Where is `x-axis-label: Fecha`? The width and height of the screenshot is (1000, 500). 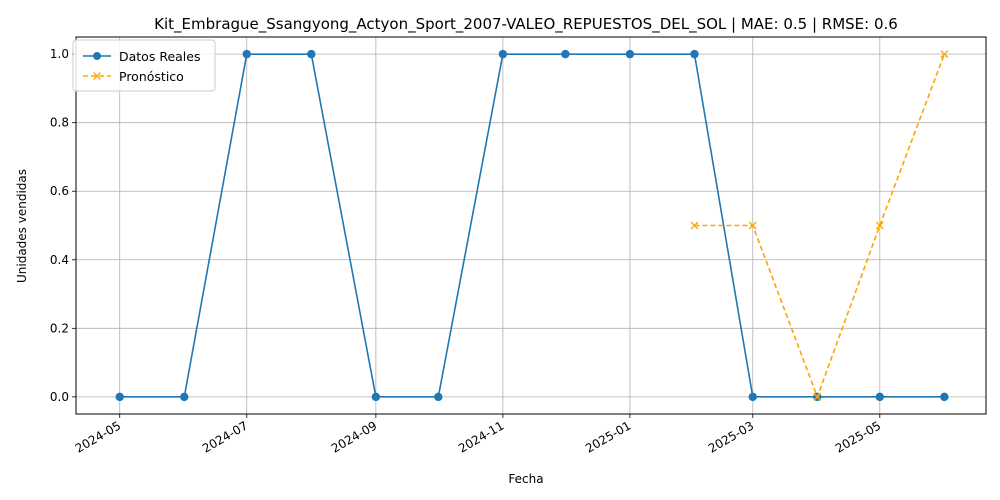
x-axis-label: Fecha is located at coordinates (525, 479).